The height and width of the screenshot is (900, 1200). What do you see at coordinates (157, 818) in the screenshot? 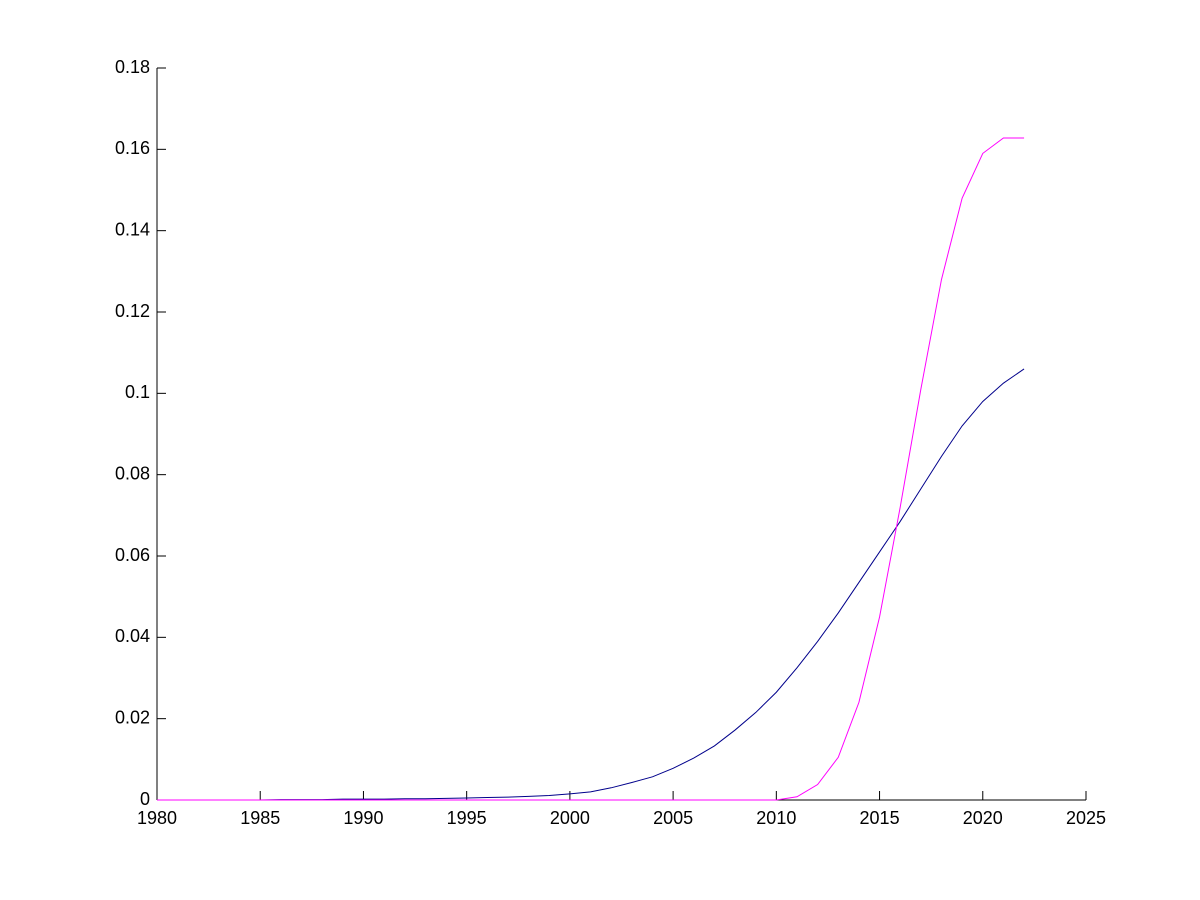
I see `x-tick-label: 1980` at bounding box center [157, 818].